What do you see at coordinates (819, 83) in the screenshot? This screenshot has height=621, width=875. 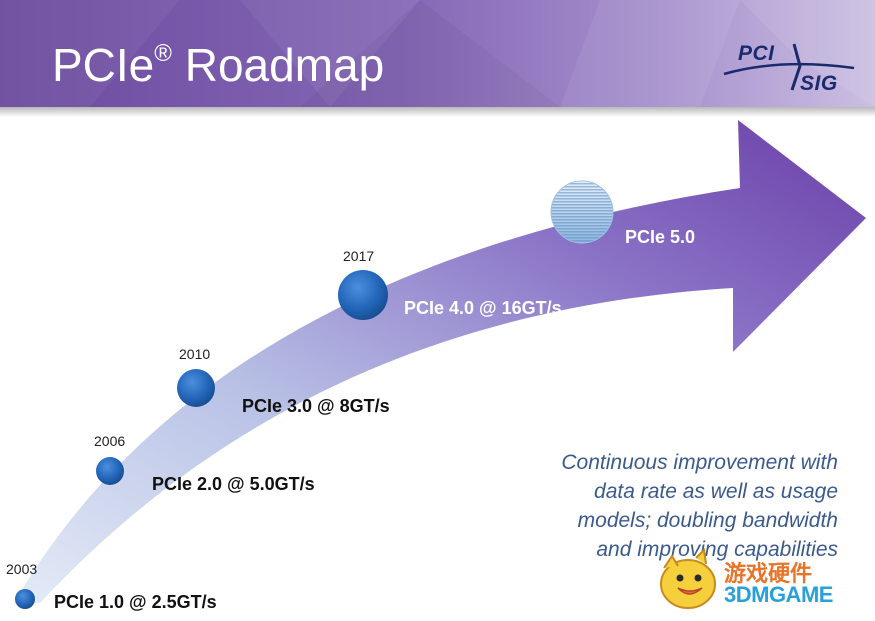 I see `logo-text-sig: SIG` at bounding box center [819, 83].